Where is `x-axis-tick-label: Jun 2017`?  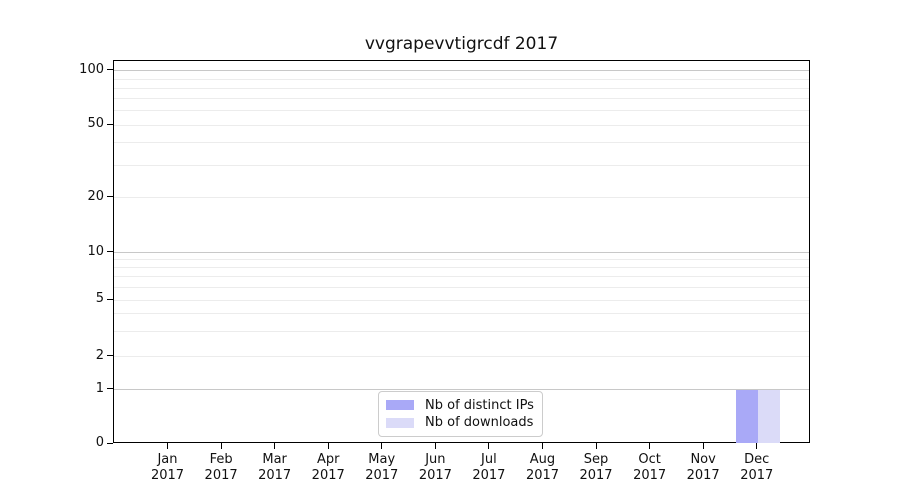 x-axis-tick-label: Jun 2017 is located at coordinates (435, 467).